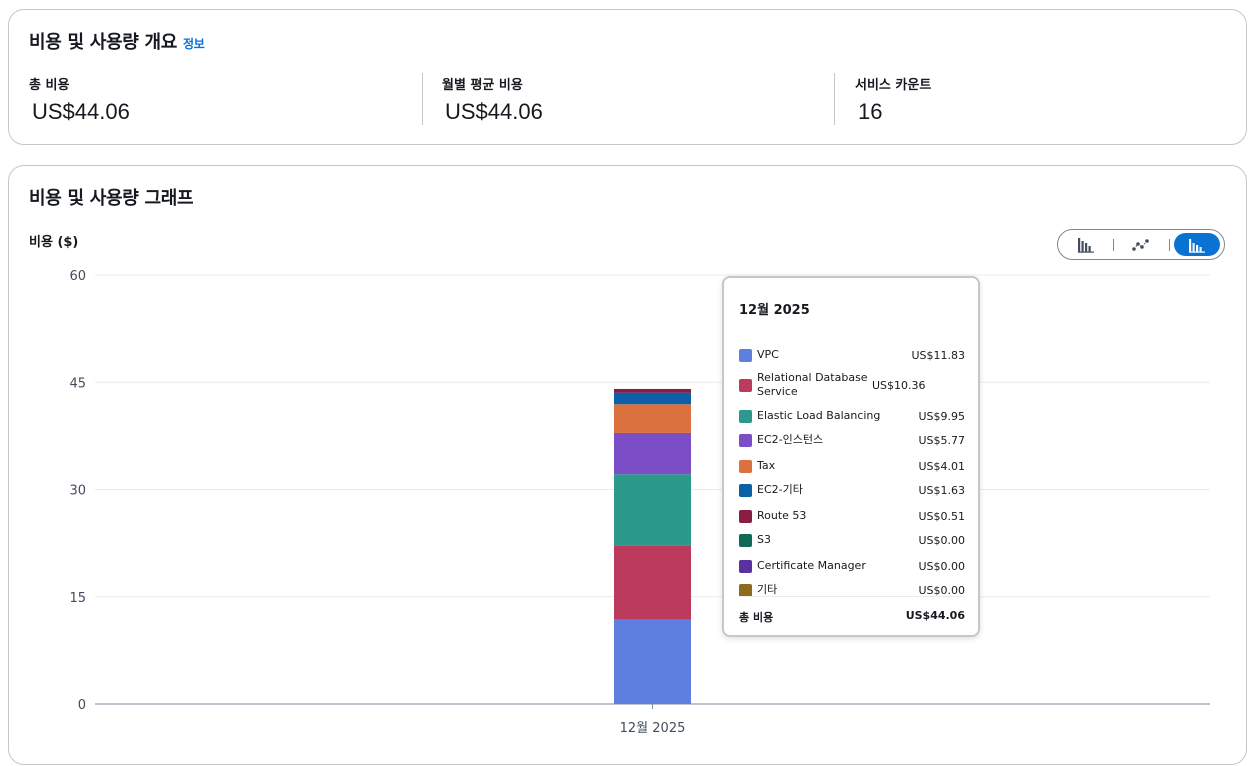  Describe the element at coordinates (111, 198) in the screenshot. I see `graph-title: 비용 및 사용량 그래프` at that location.